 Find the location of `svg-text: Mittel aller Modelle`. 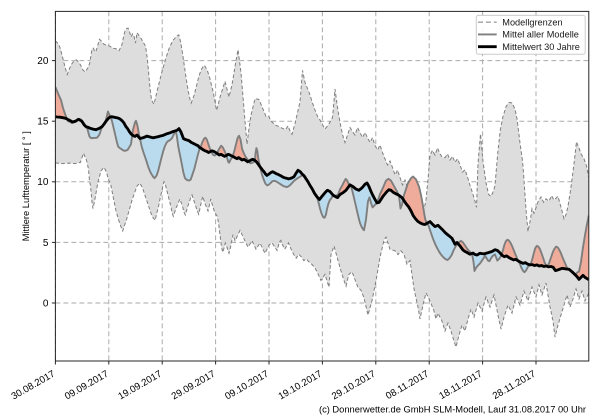

svg-text: Mittel aller Modelle is located at coordinates (540, 35).